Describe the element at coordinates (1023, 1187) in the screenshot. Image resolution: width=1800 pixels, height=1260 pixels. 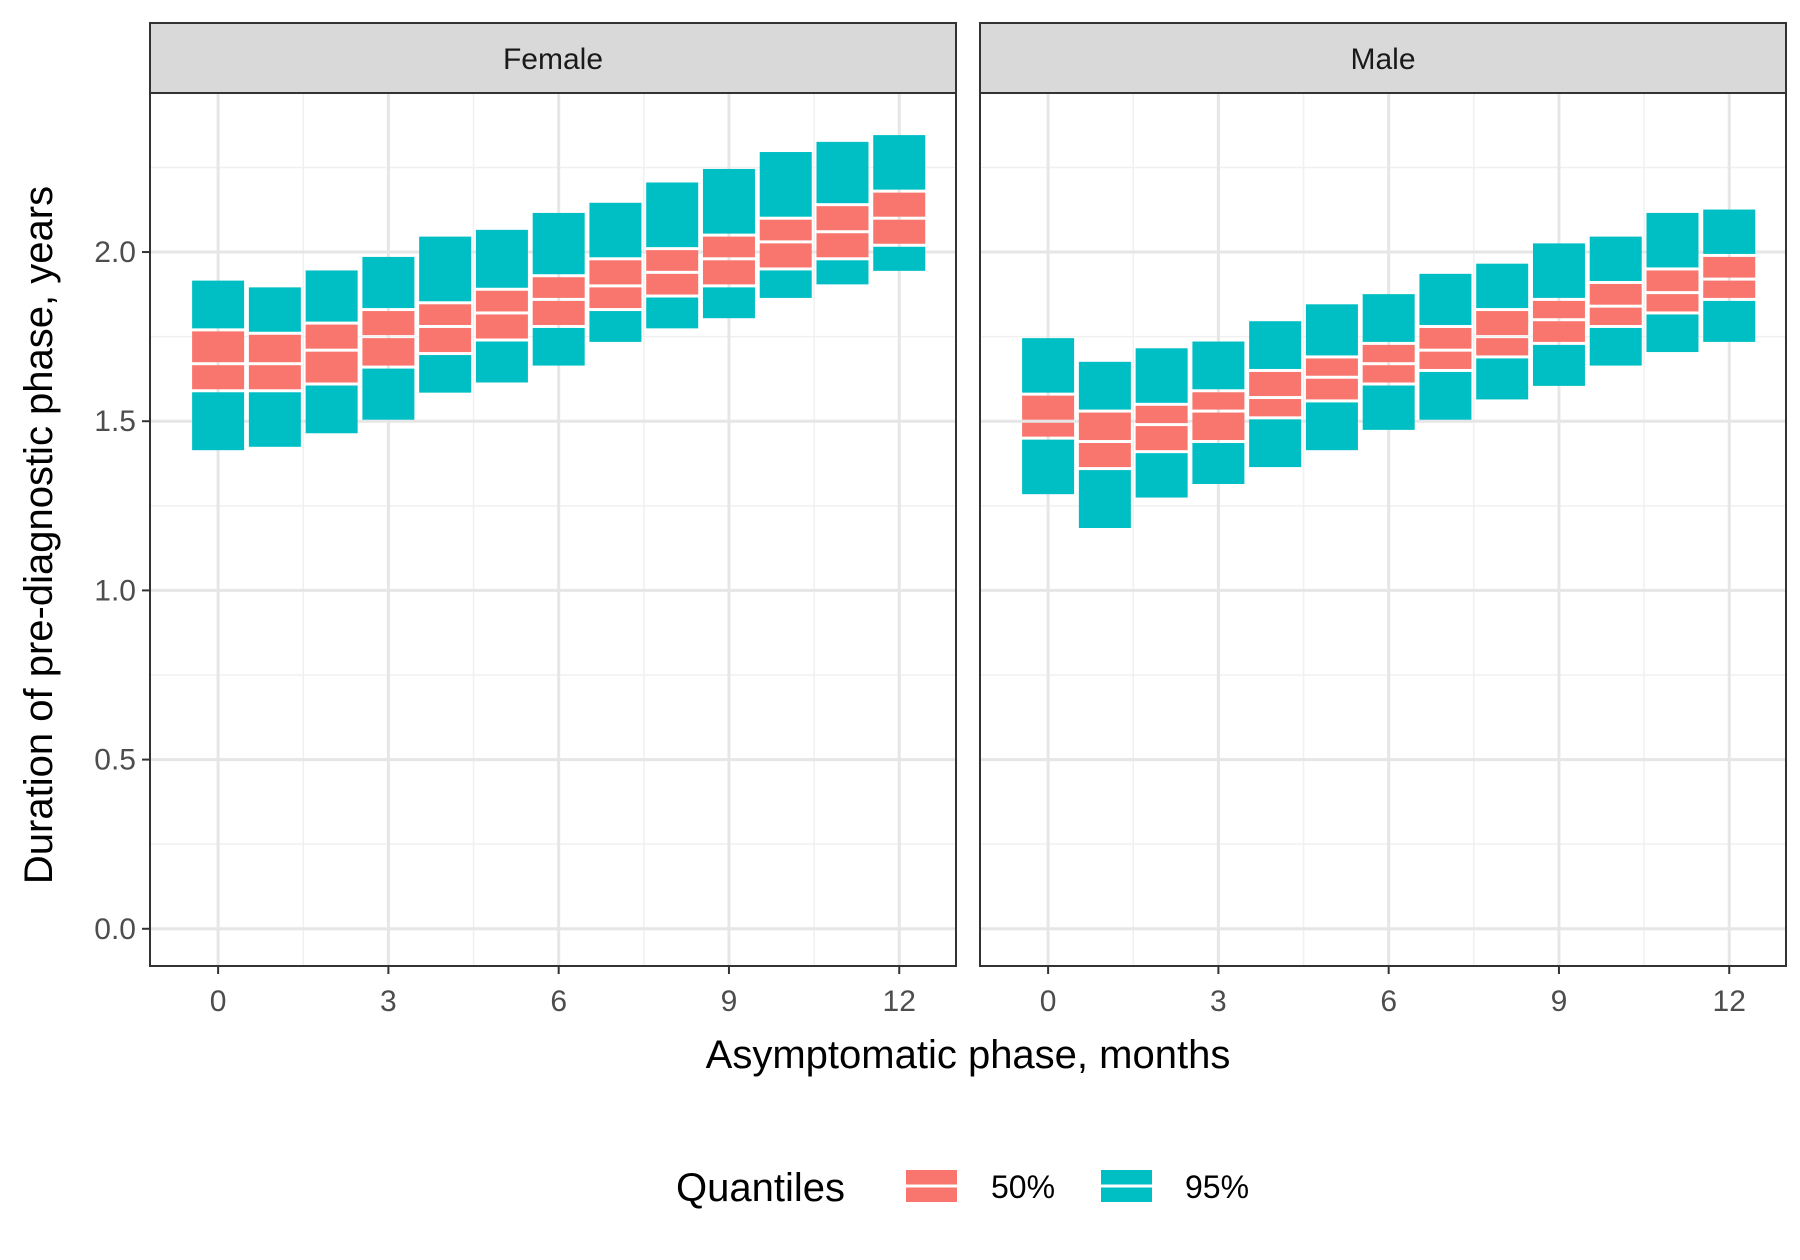
I see `legend-label-50: 50%` at that location.